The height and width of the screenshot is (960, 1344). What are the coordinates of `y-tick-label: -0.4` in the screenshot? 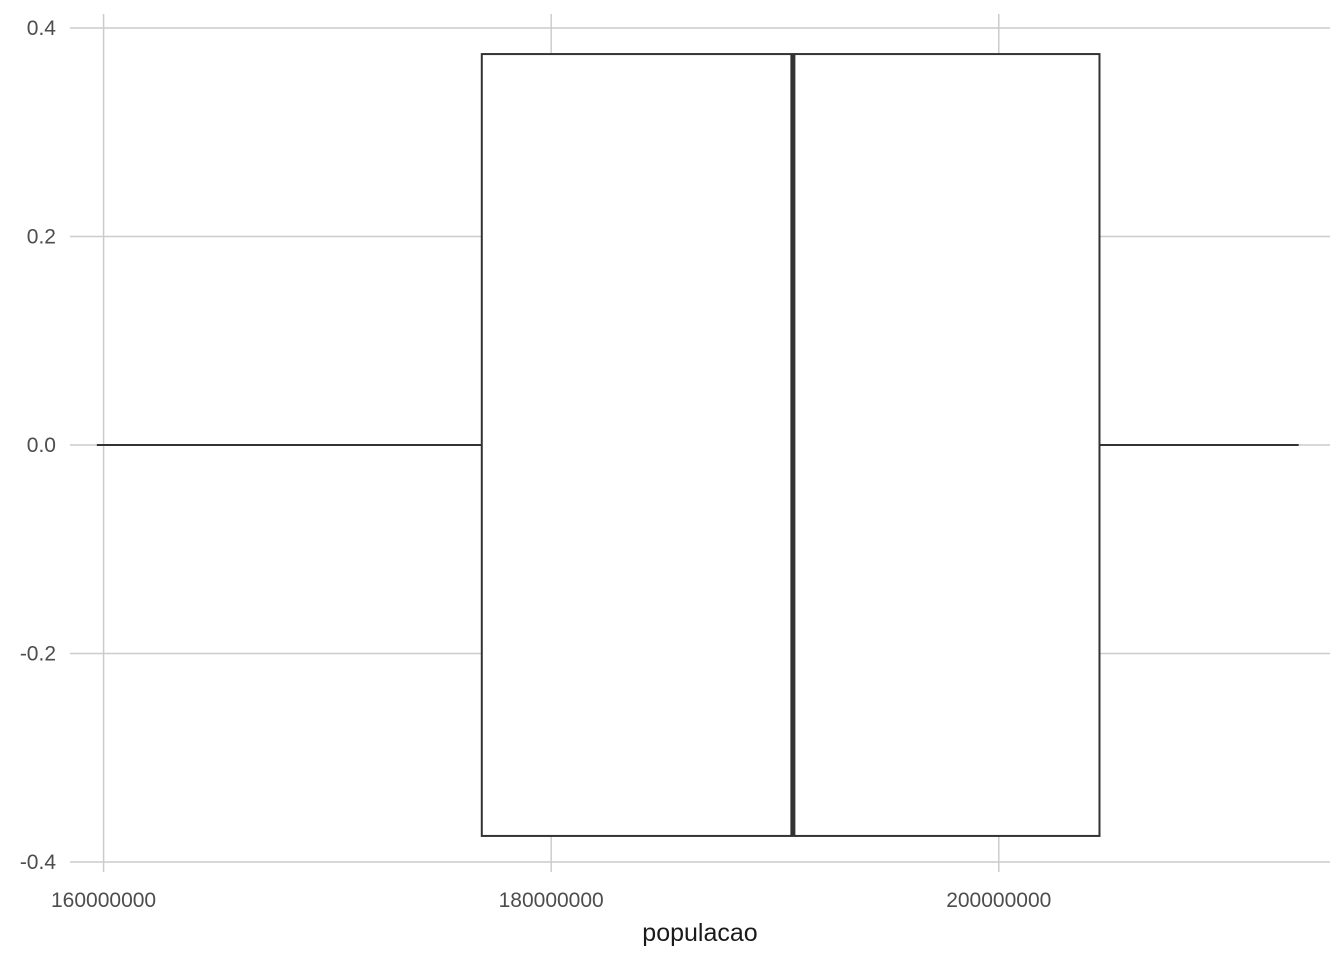 It's located at (38, 862).